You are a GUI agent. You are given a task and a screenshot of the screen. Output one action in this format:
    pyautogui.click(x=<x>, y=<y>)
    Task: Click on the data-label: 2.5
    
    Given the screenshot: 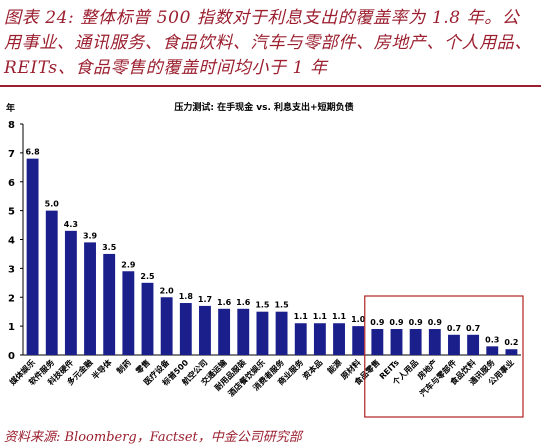 What is the action you would take?
    pyautogui.click(x=147, y=276)
    